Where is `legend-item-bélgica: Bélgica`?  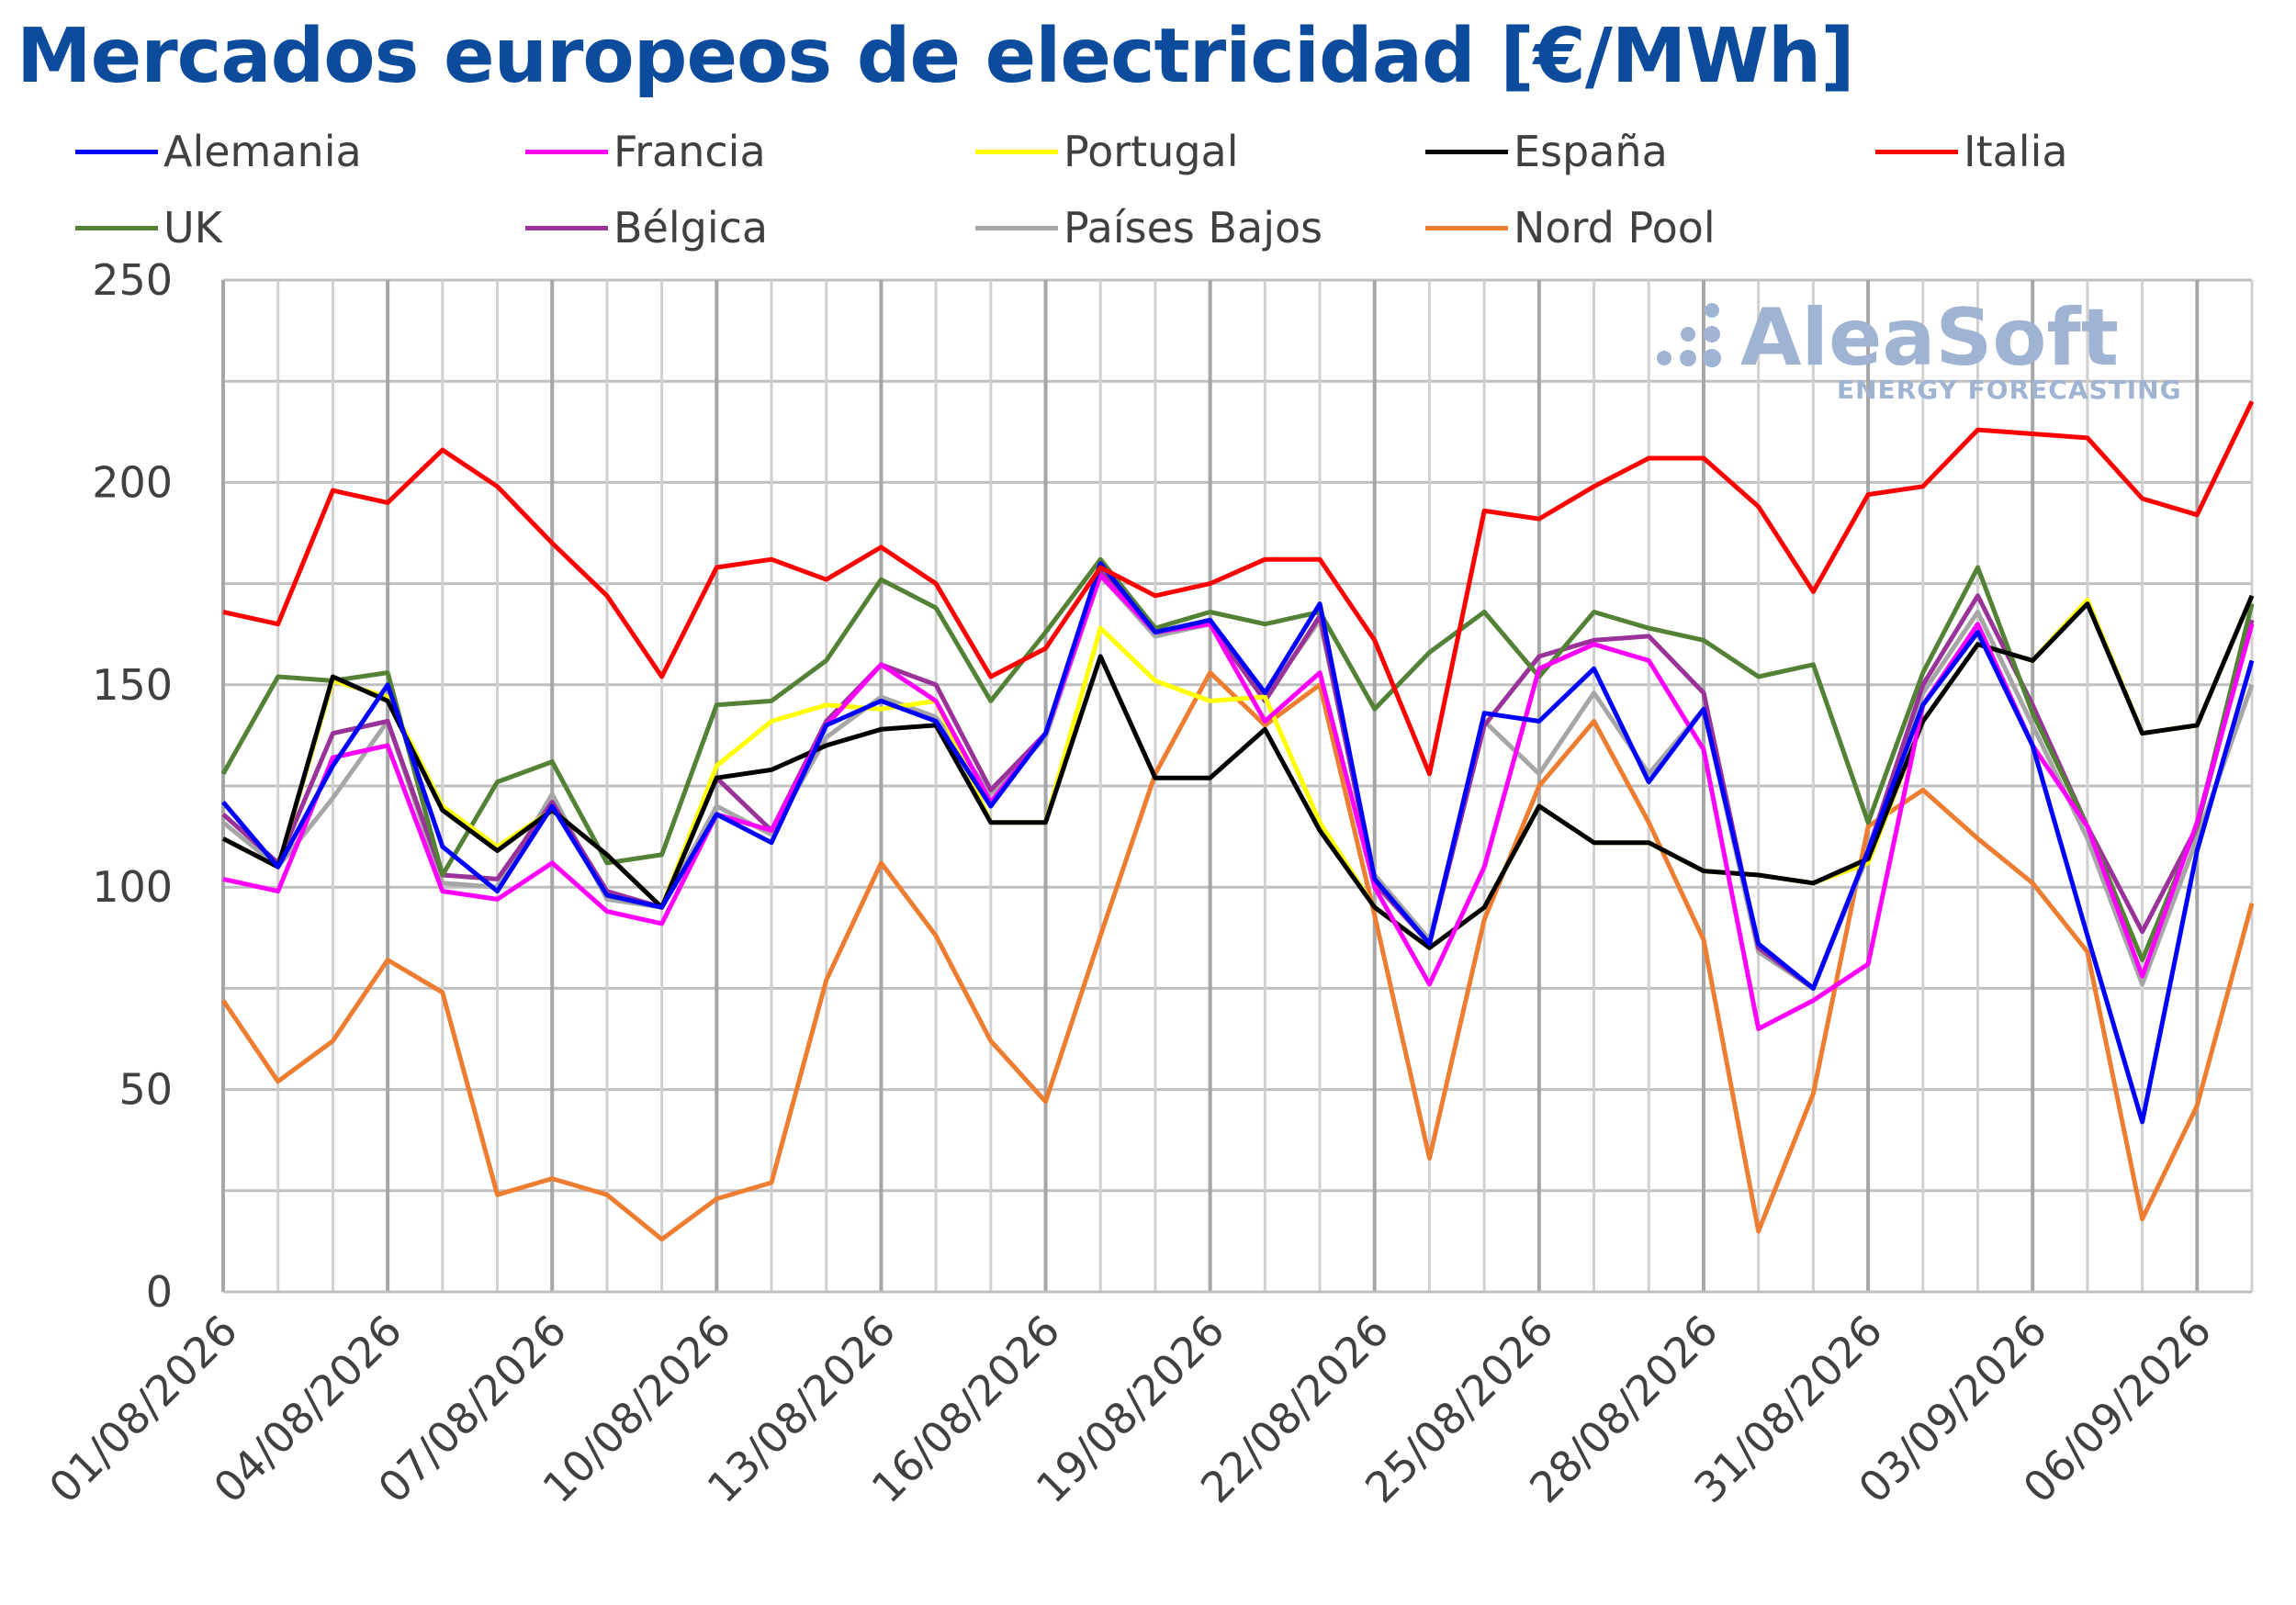 legend-item-bélgica: Bélgica is located at coordinates (646, 227).